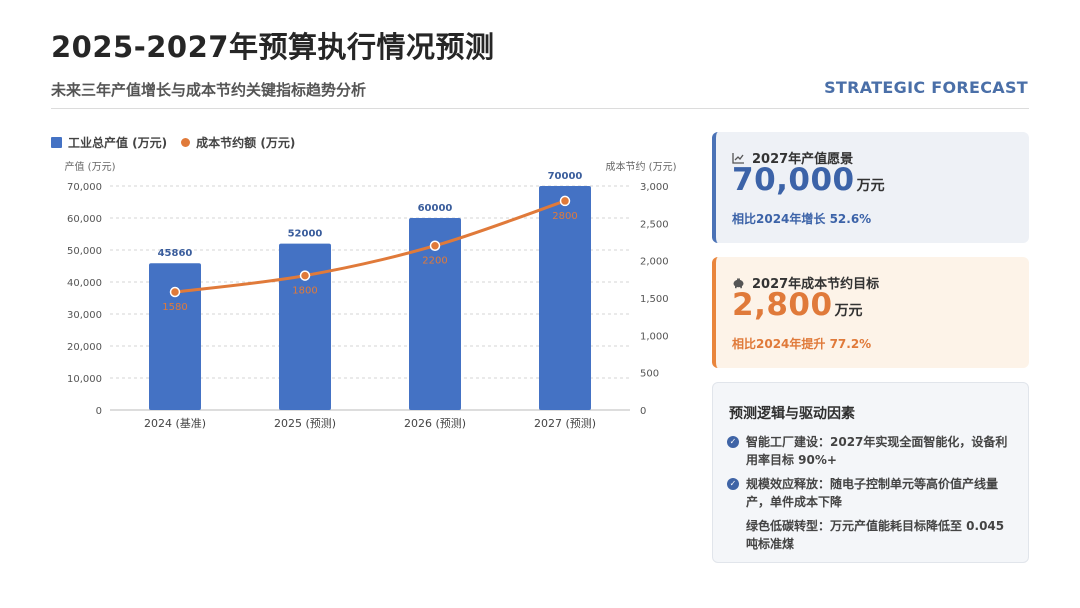  Describe the element at coordinates (641, 166) in the screenshot. I see `y-axis-right-label: 成本节约 (万元)` at that location.